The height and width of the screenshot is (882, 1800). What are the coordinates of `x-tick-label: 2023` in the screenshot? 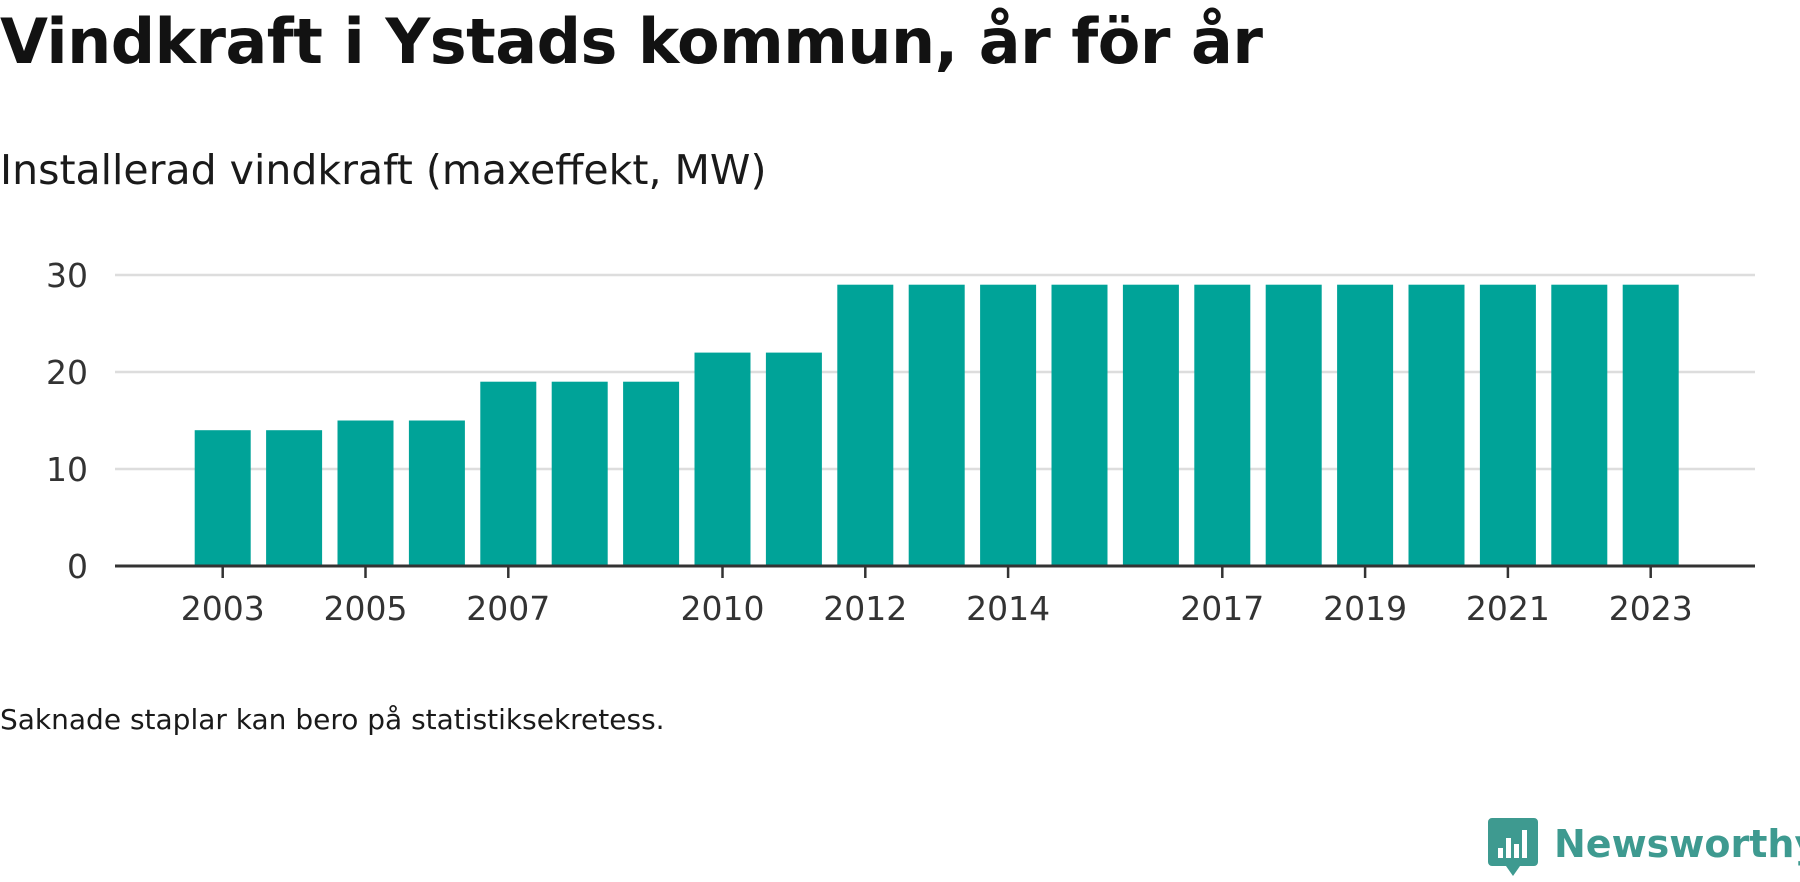 It's located at (1651, 608).